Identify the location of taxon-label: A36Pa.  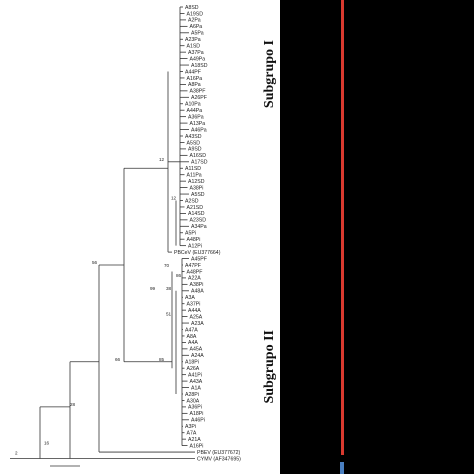
(196, 117).